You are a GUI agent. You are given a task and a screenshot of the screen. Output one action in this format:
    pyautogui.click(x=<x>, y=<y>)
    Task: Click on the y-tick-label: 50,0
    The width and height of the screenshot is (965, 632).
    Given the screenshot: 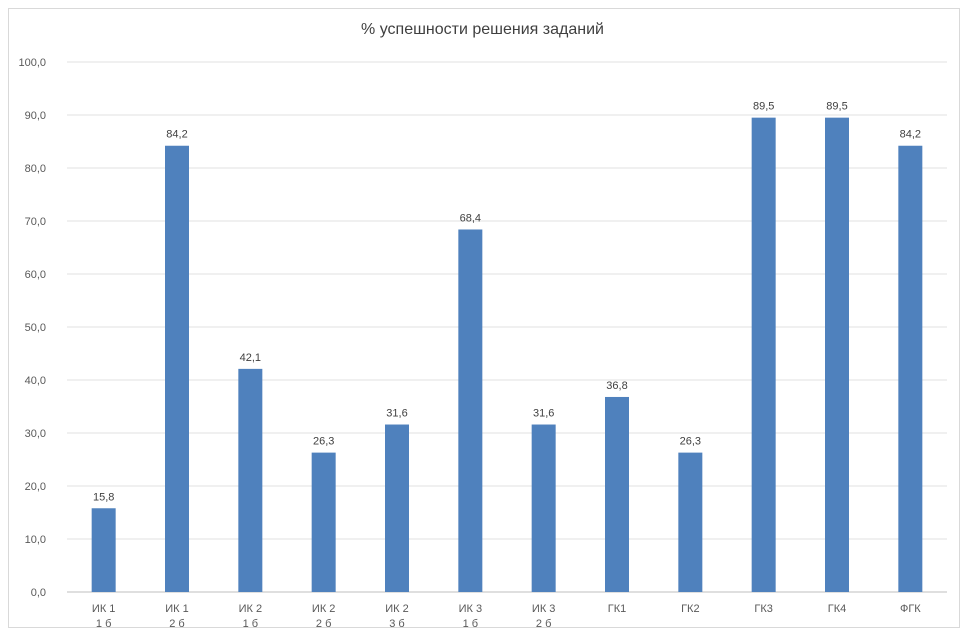 What is the action you would take?
    pyautogui.click(x=35, y=328)
    